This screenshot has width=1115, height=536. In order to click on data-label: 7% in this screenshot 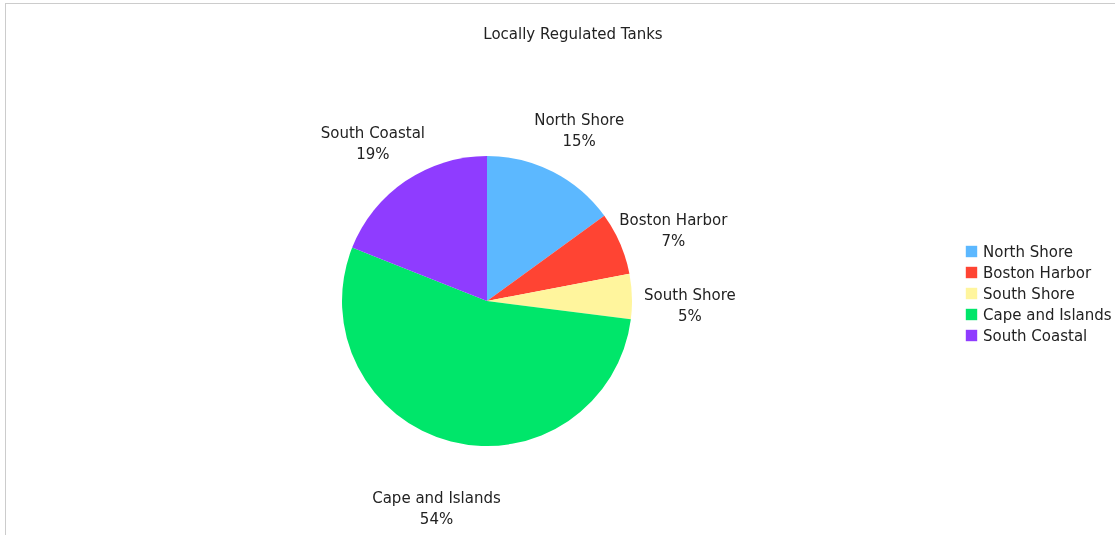, I will do `click(673, 241)`.